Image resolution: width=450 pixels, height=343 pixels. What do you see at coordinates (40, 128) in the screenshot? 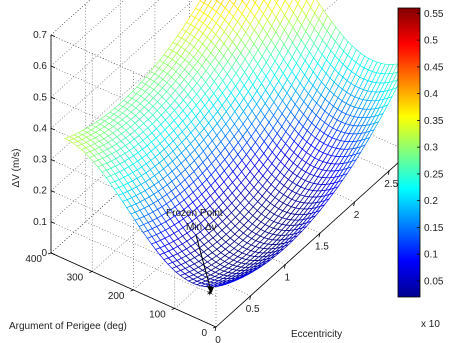
I see `z-tick-label: 0.4` at bounding box center [40, 128].